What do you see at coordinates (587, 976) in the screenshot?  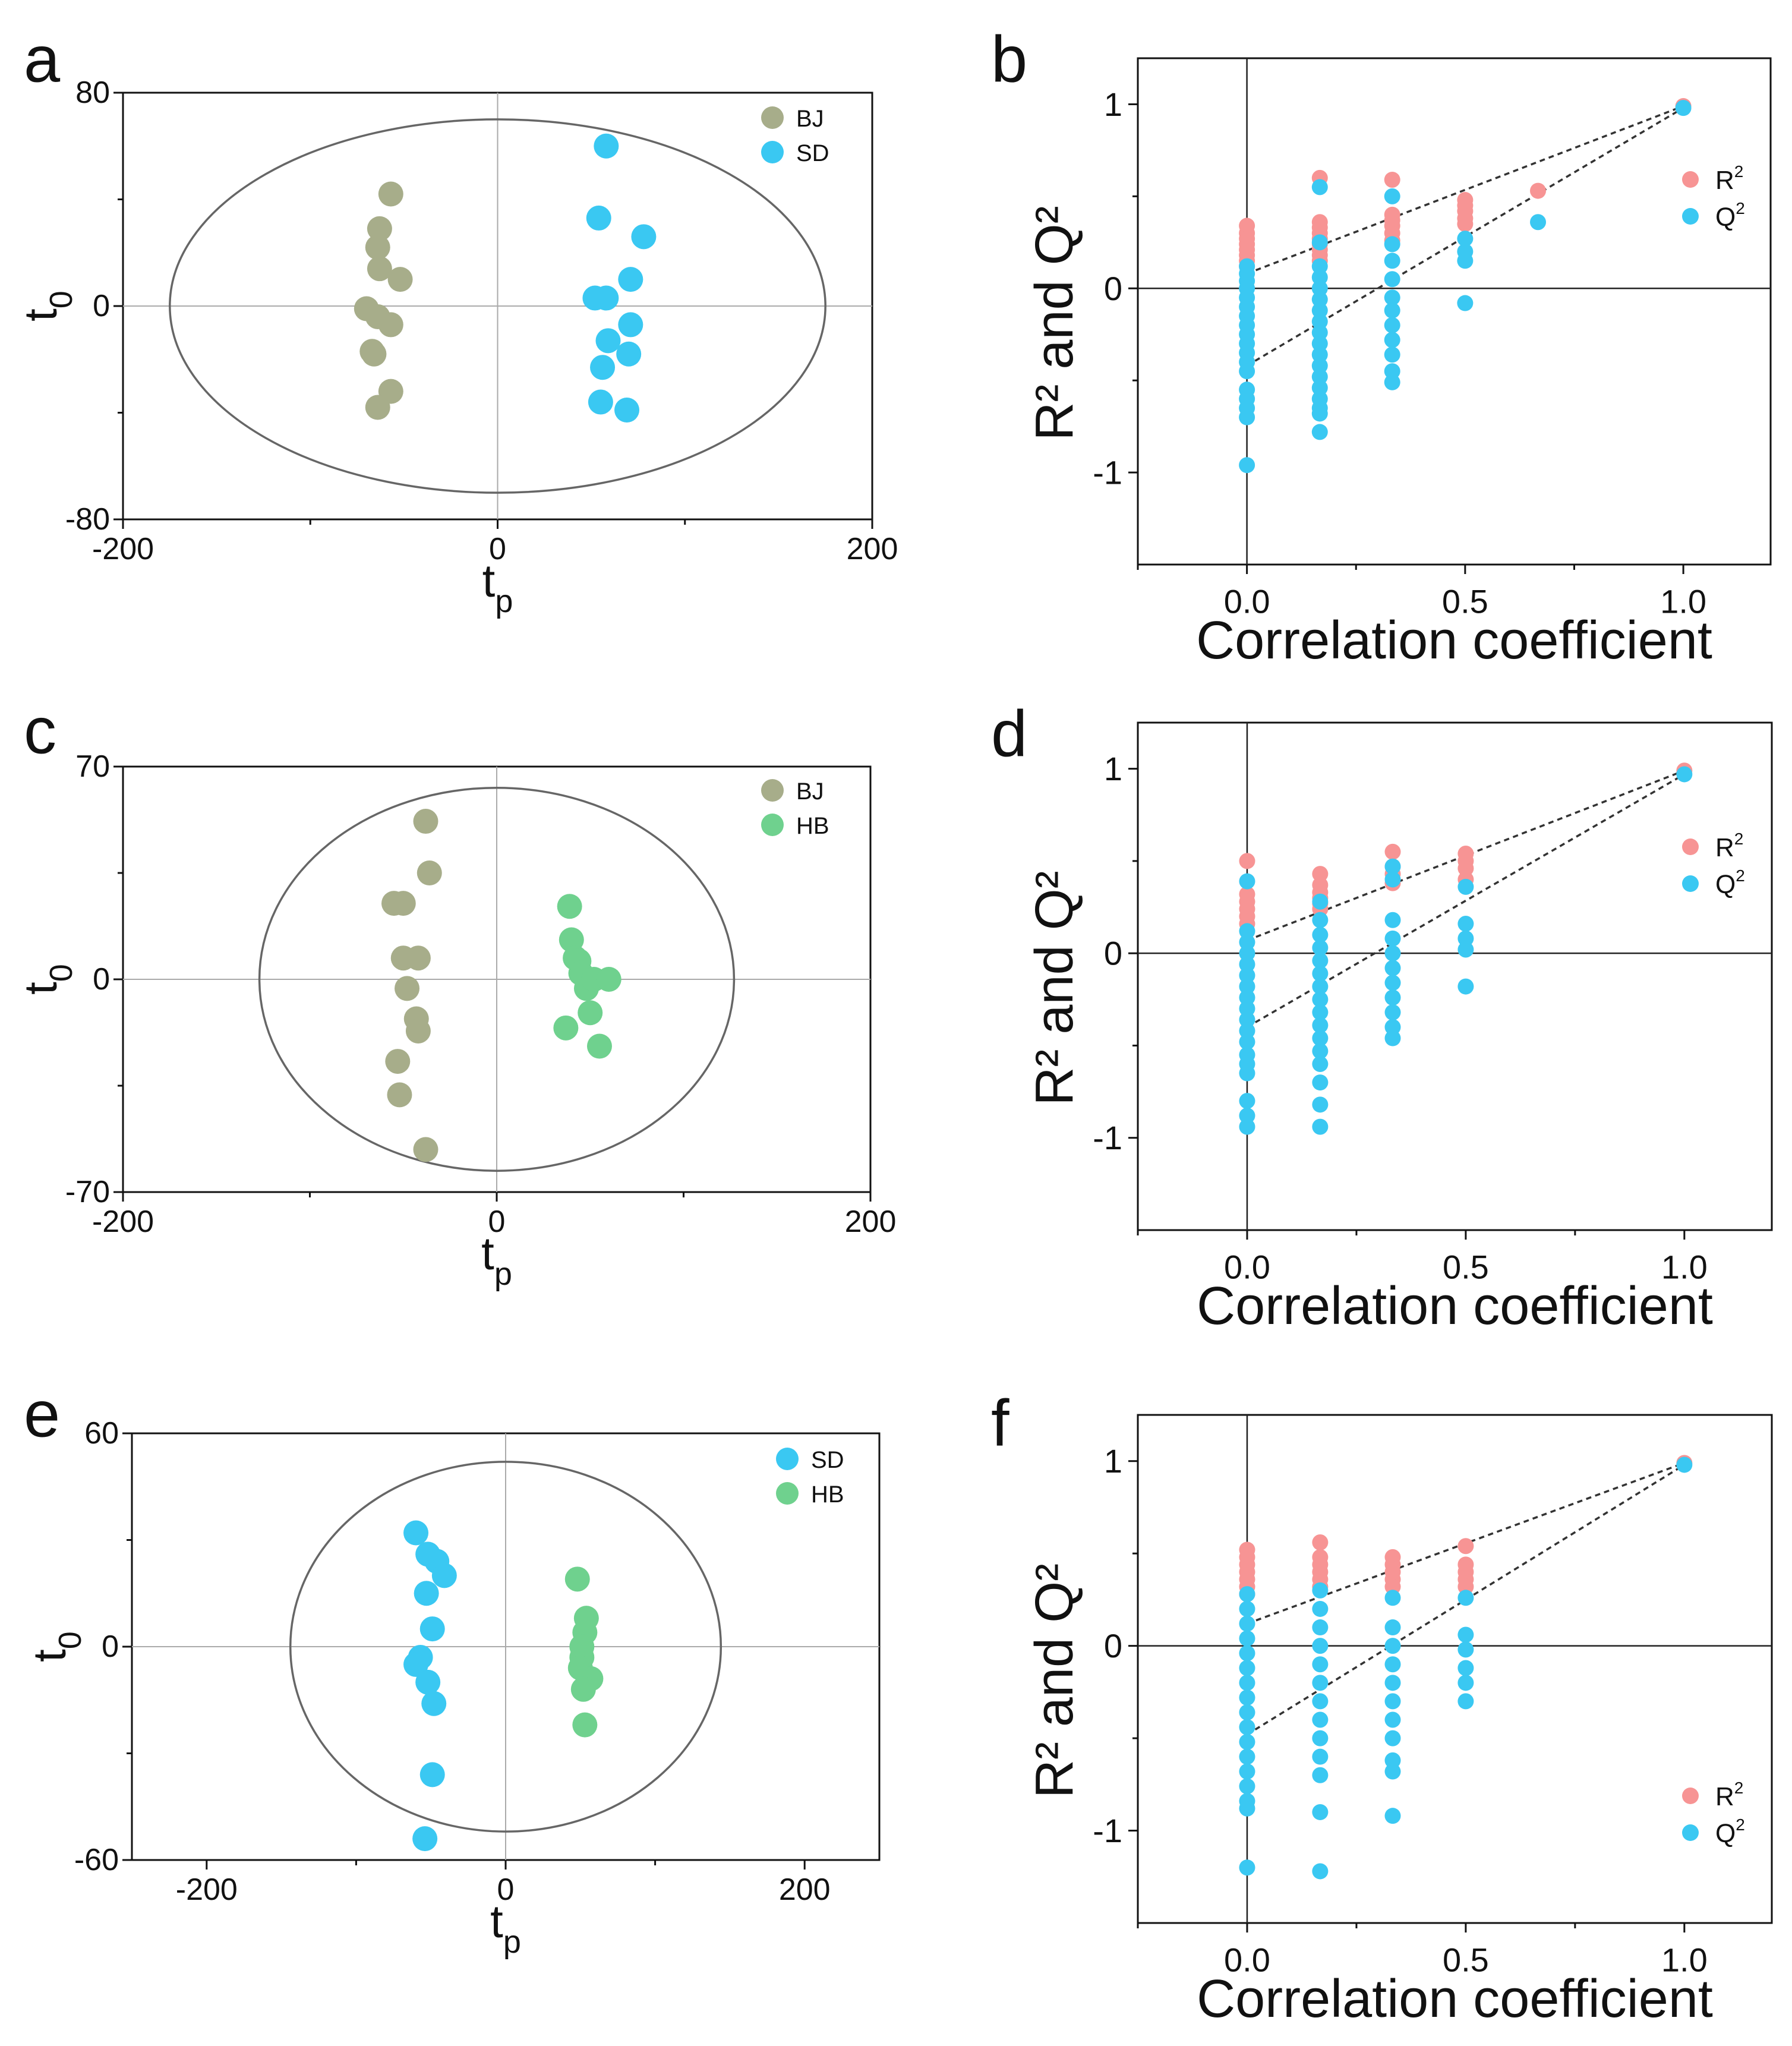 I see `series-hb` at bounding box center [587, 976].